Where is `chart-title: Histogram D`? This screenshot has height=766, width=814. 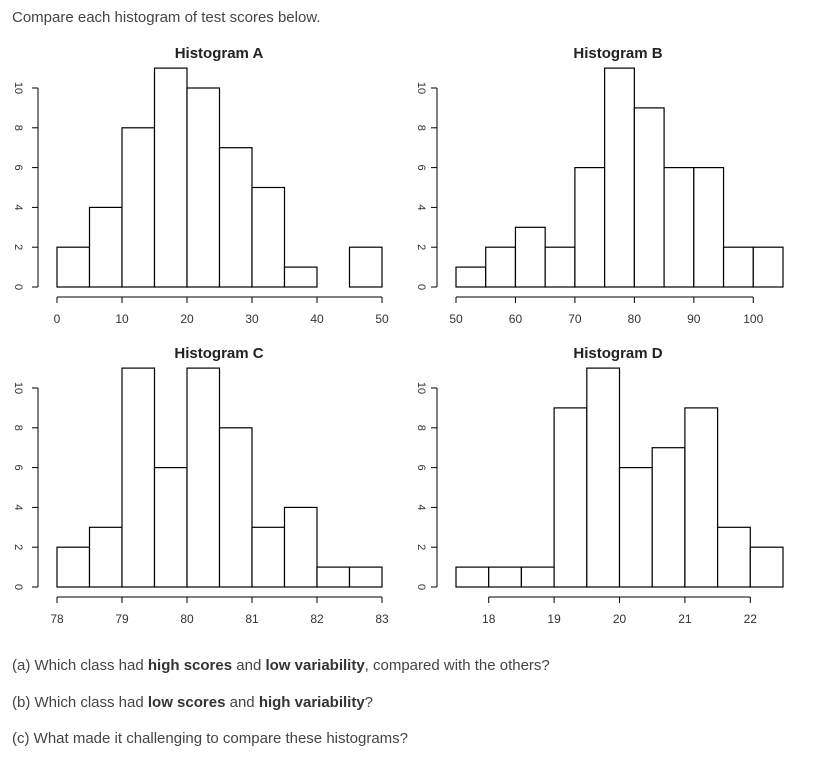 chart-title: Histogram D is located at coordinates (617, 353).